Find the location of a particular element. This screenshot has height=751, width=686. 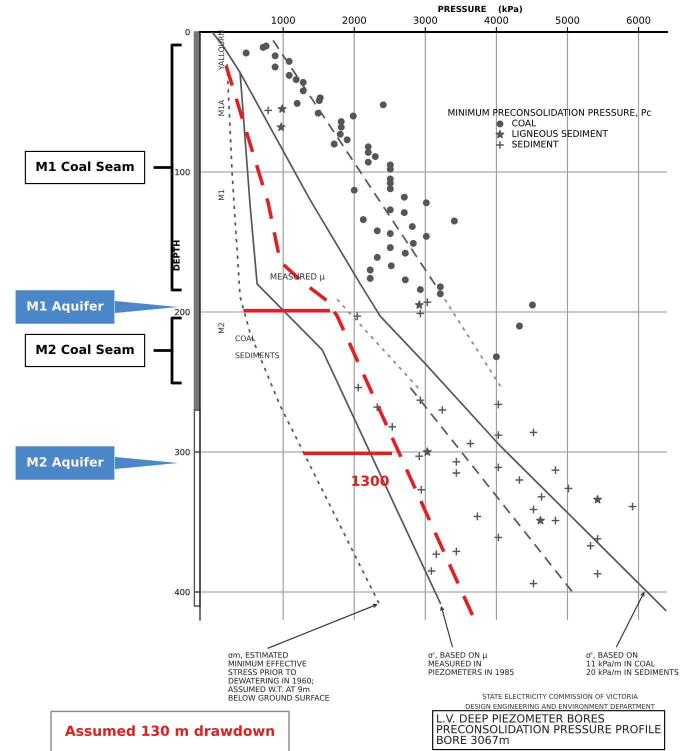

x-axis-title: PRESSURE (kPa) is located at coordinates (480, 10).